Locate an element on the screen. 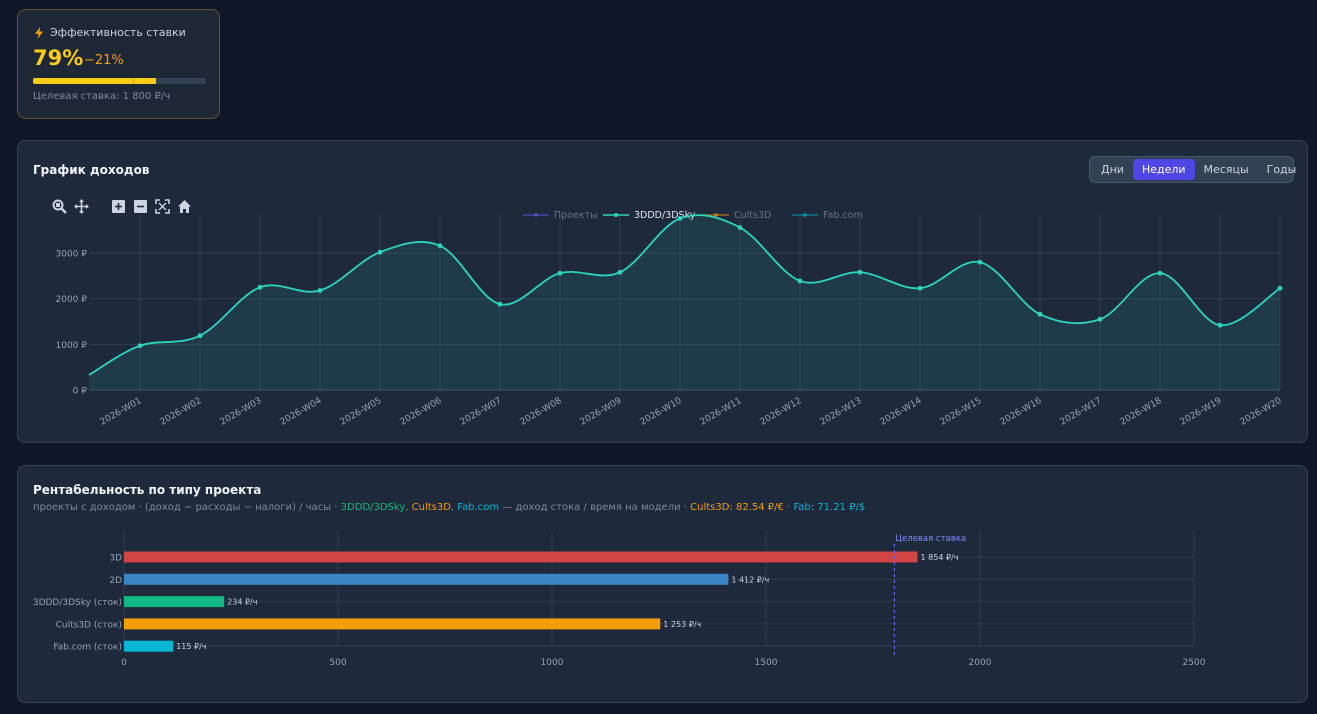 The image size is (1317, 714). autoscale-icon is located at coordinates (162, 206).